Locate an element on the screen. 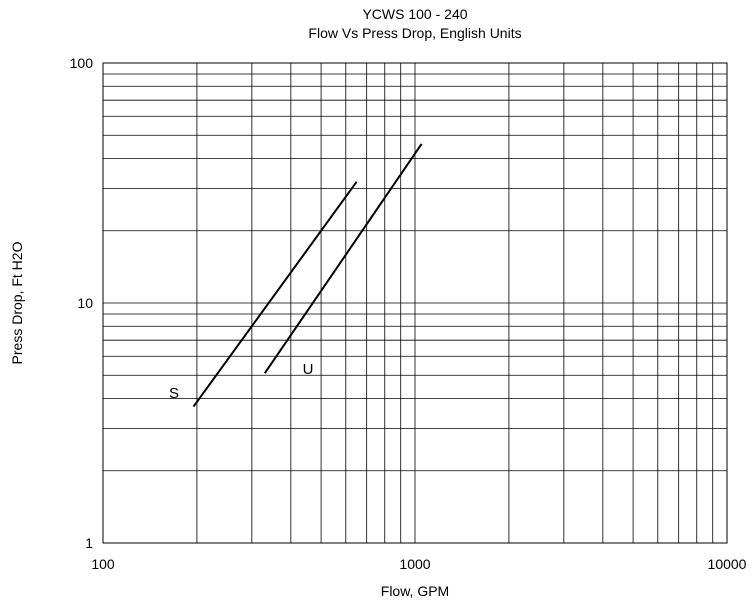 This screenshot has height=606, width=755. x-tick-label-100: 100 is located at coordinates (103, 564).